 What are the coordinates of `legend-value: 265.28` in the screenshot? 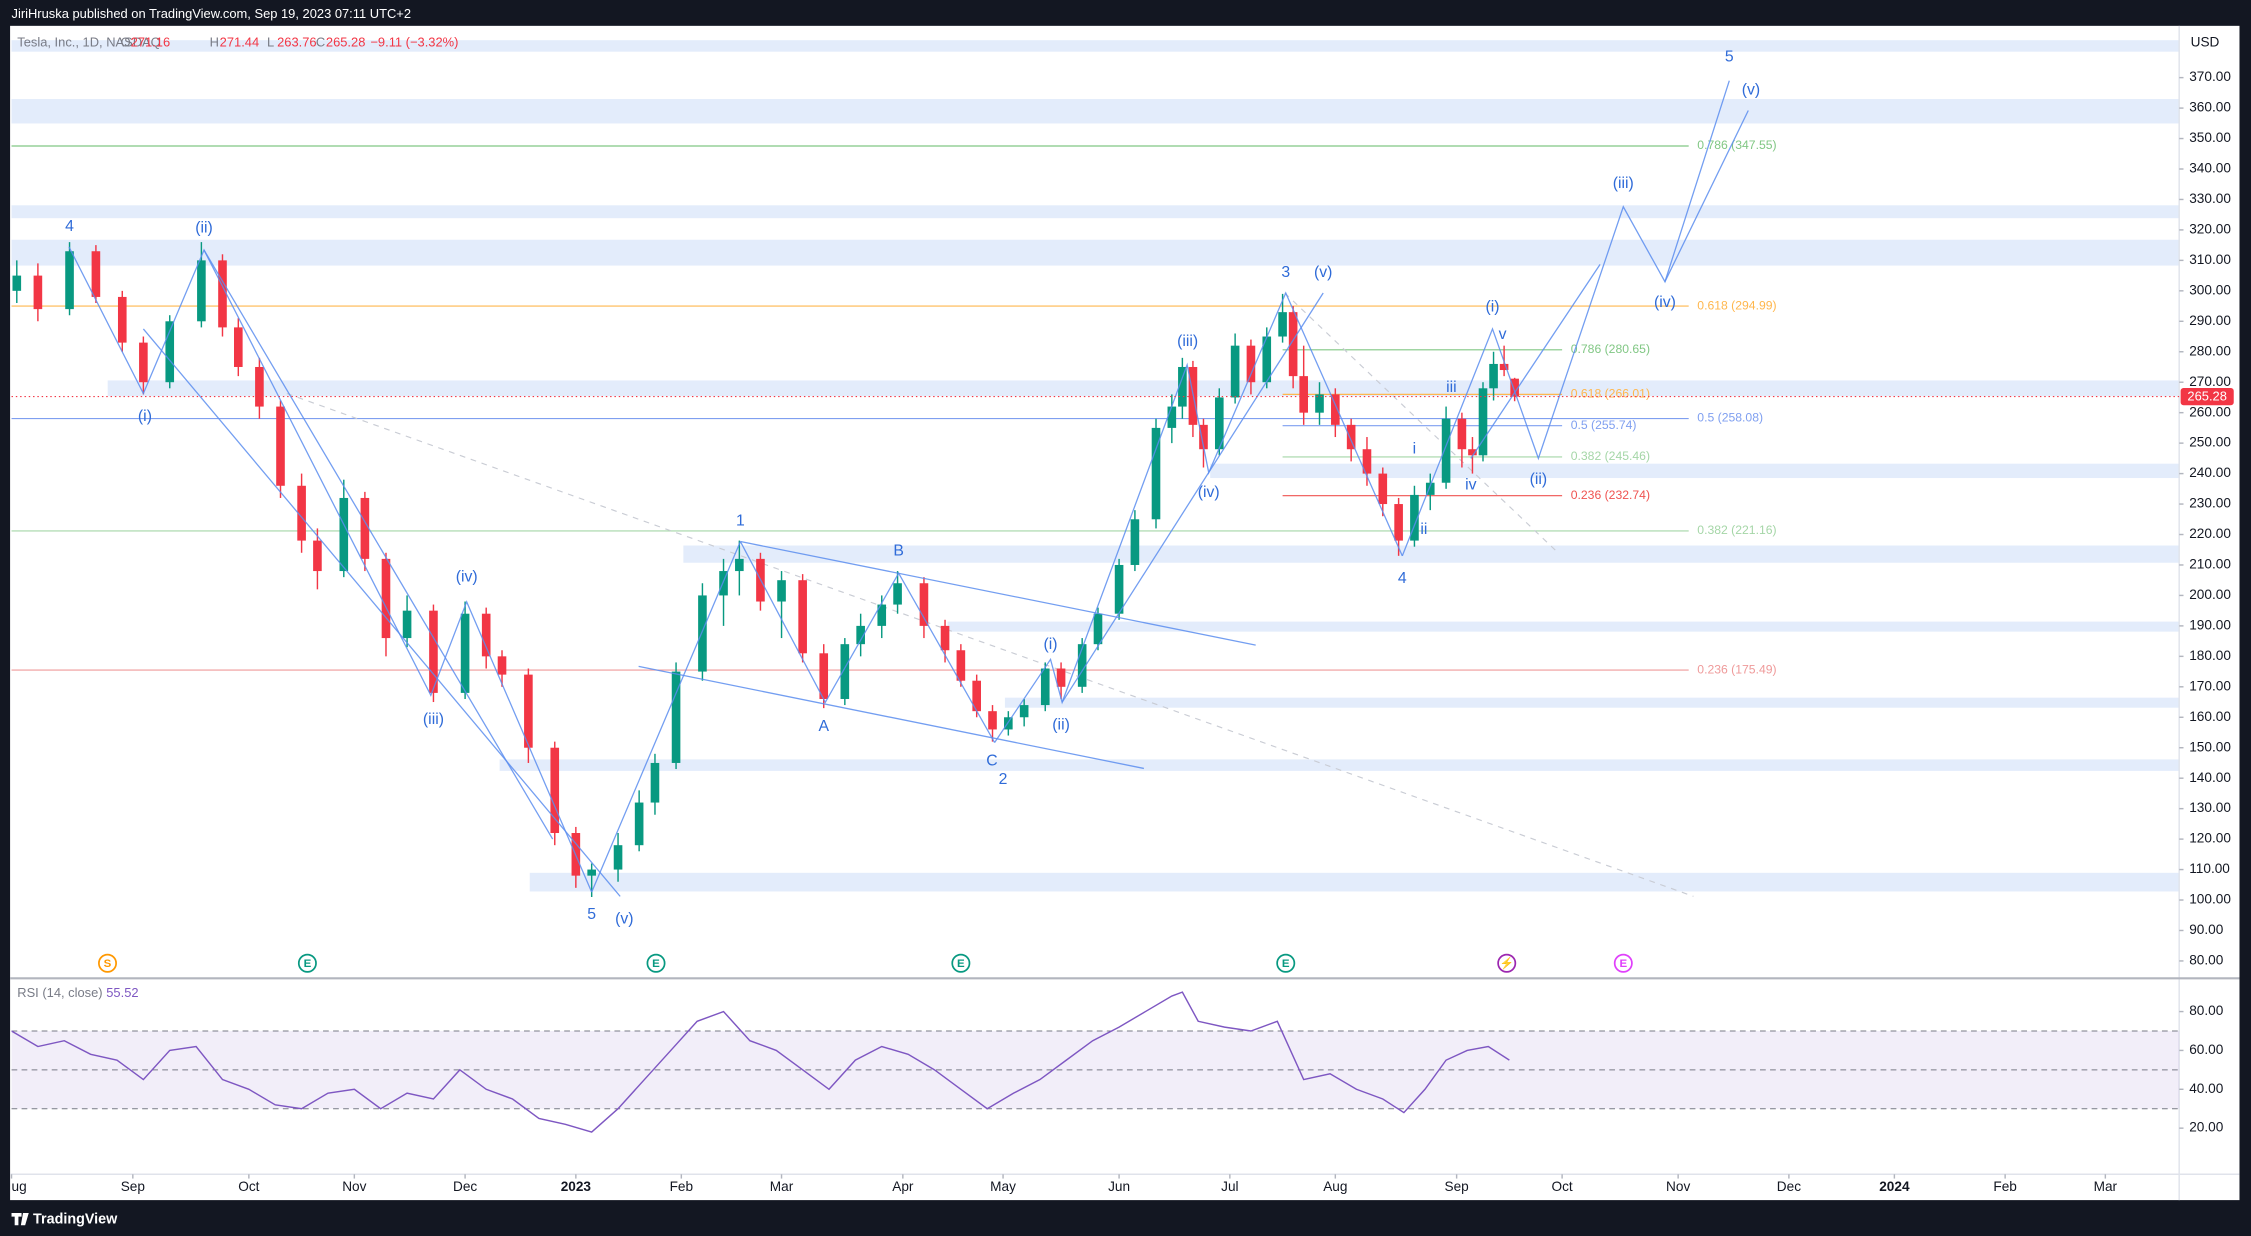 It's located at (345, 41).